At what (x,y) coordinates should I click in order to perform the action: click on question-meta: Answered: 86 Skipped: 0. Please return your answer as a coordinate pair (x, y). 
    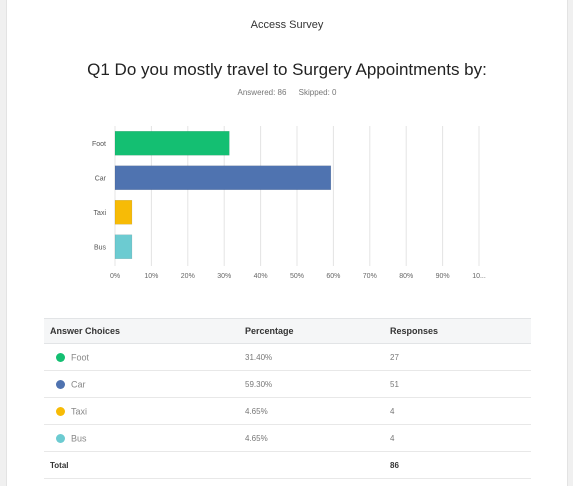
    Looking at the image, I should click on (287, 92).